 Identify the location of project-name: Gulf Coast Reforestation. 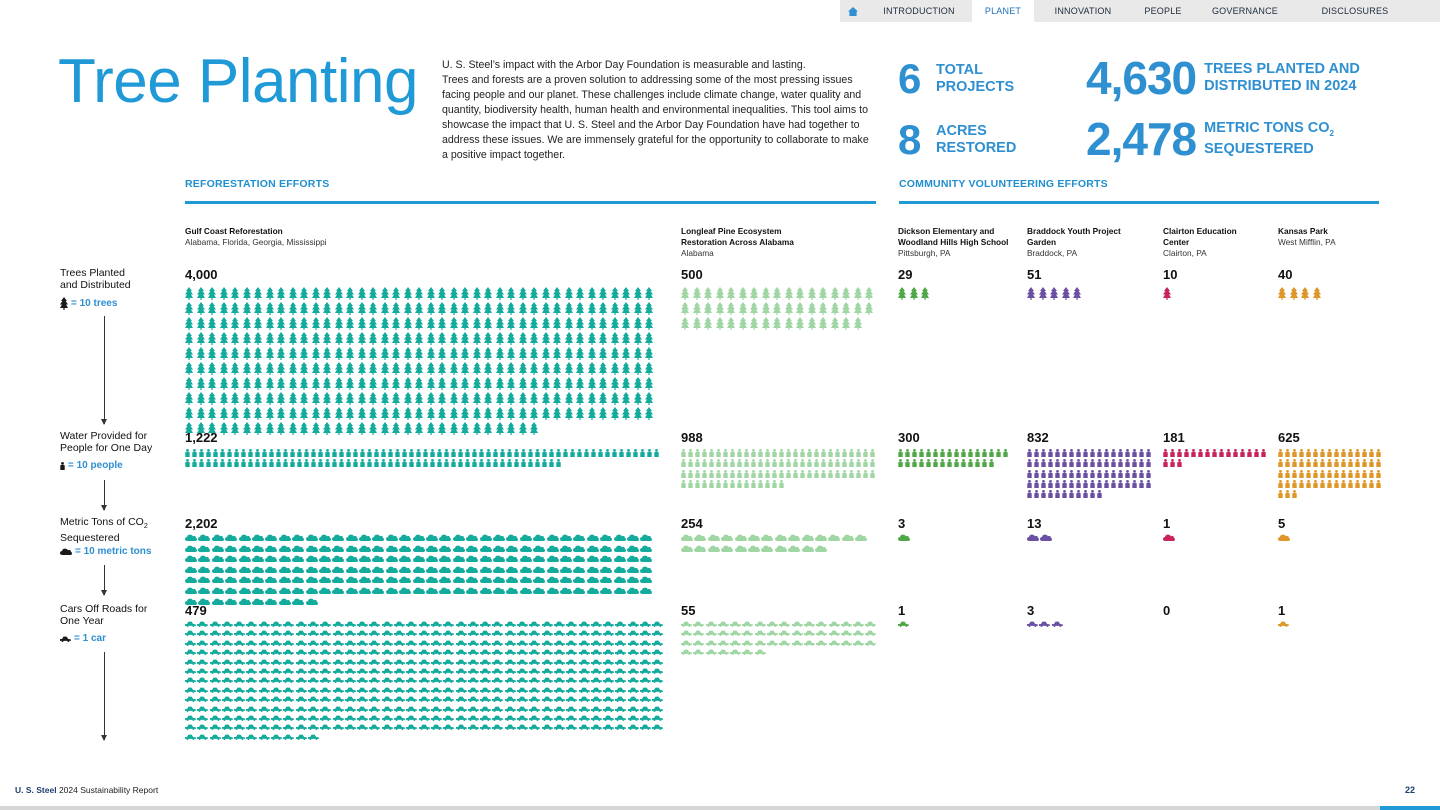
(234, 231).